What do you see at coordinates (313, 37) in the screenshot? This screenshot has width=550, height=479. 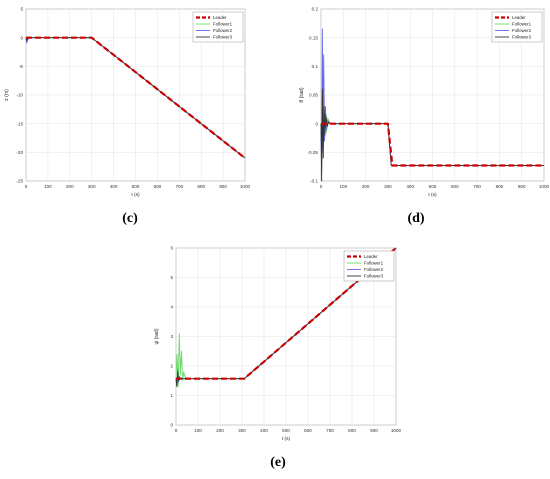 I see `y-tick-label: 0.15` at bounding box center [313, 37].